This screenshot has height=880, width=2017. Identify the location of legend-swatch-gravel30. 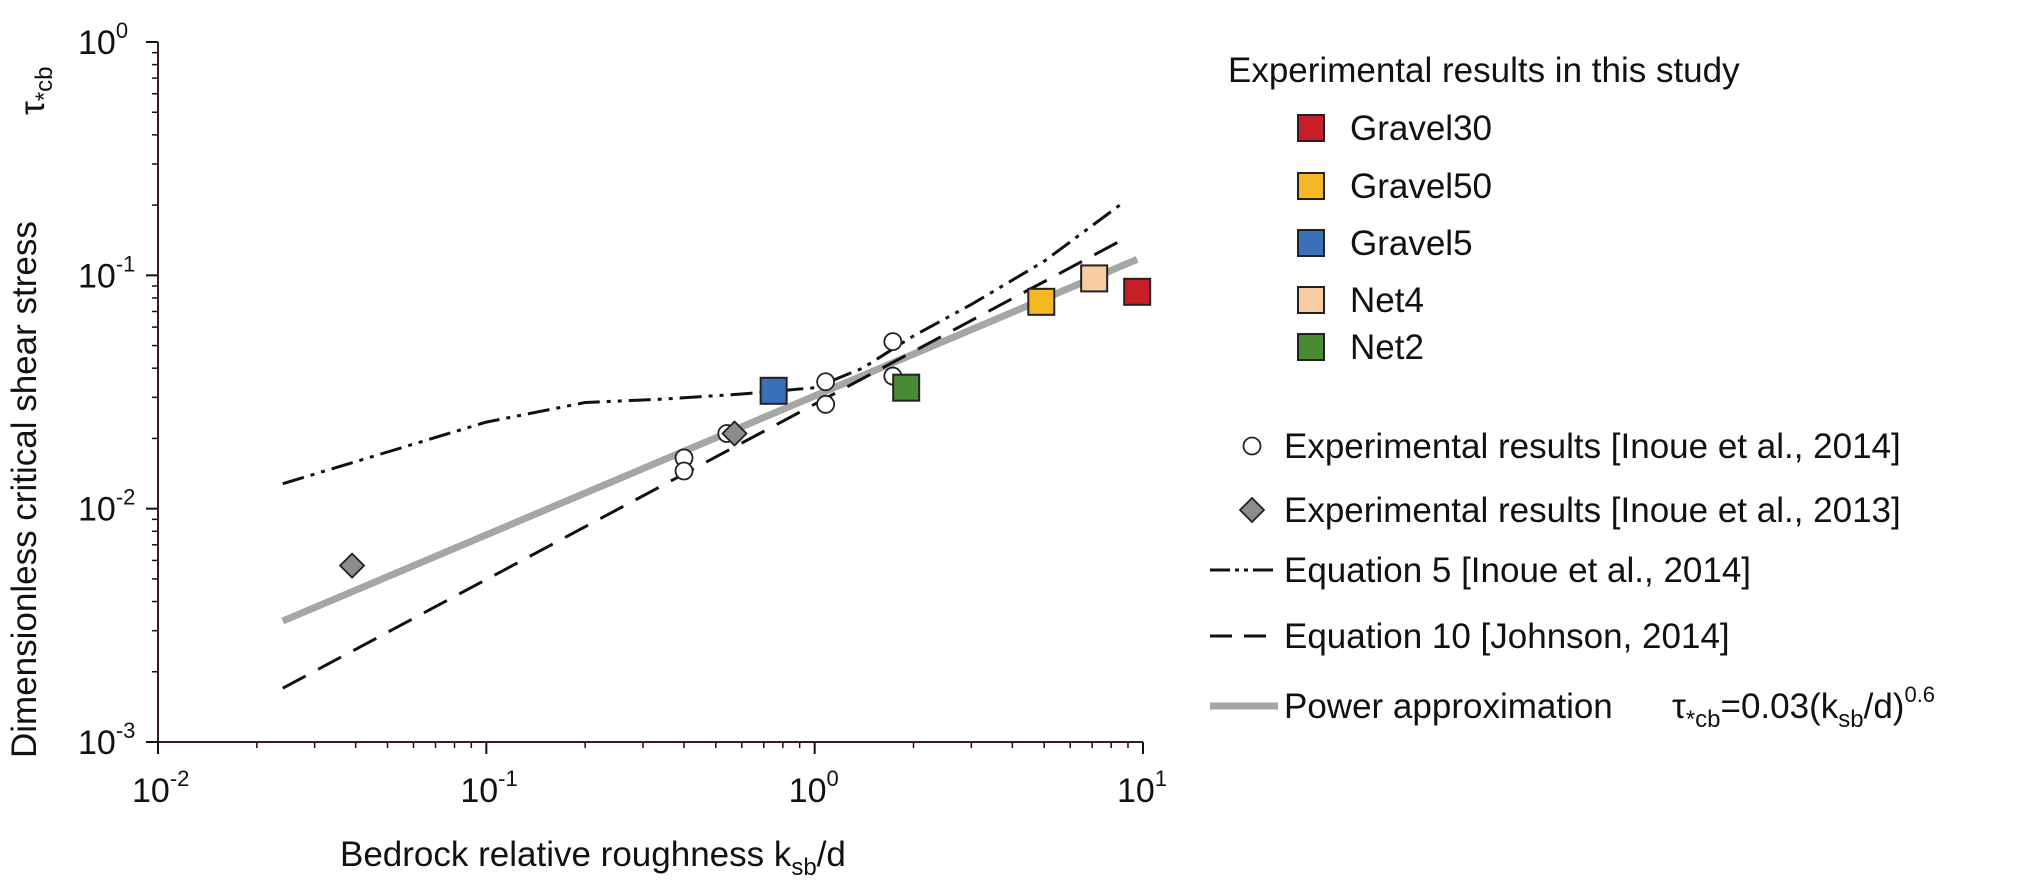
(1311, 128).